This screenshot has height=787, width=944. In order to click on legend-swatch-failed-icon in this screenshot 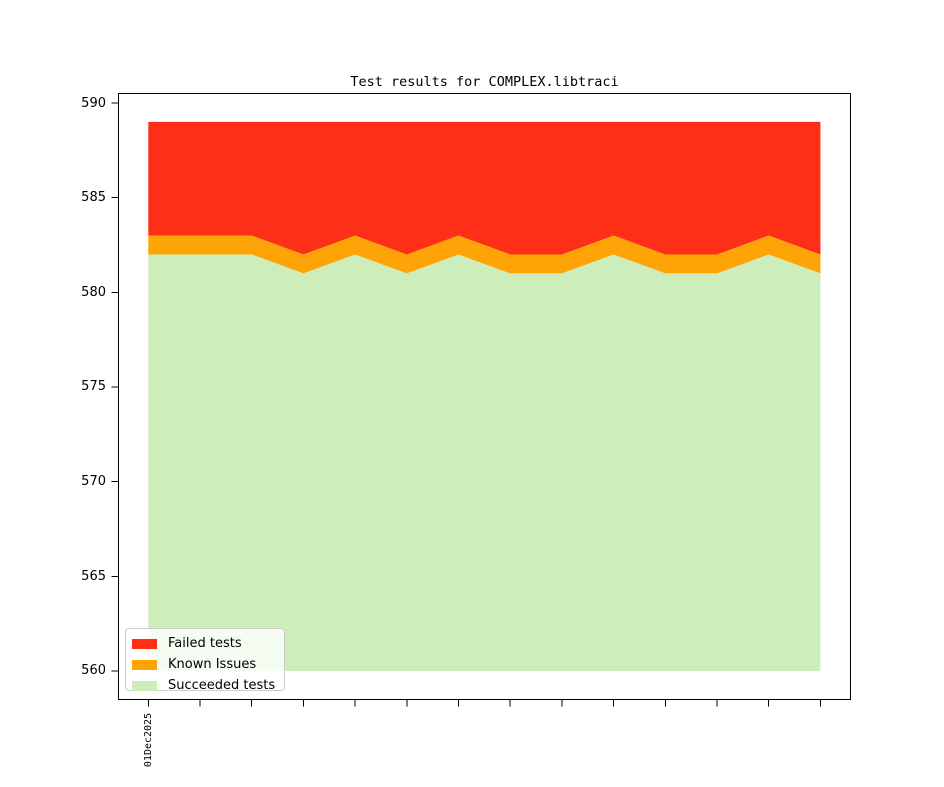, I will do `click(144, 643)`.